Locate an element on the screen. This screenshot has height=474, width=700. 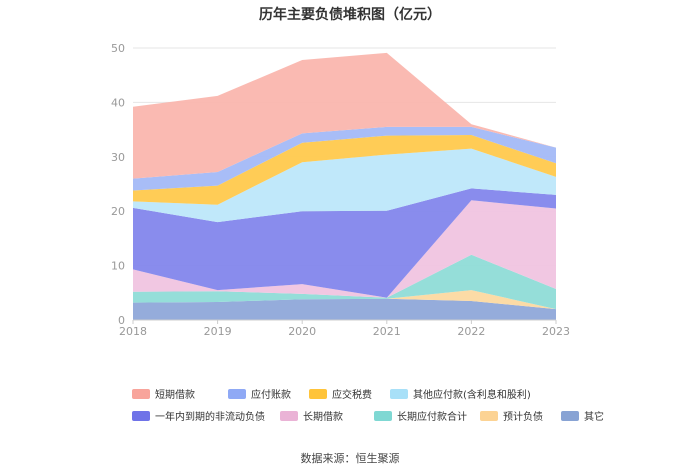
y-tick-label: 40 is located at coordinates (118, 102).